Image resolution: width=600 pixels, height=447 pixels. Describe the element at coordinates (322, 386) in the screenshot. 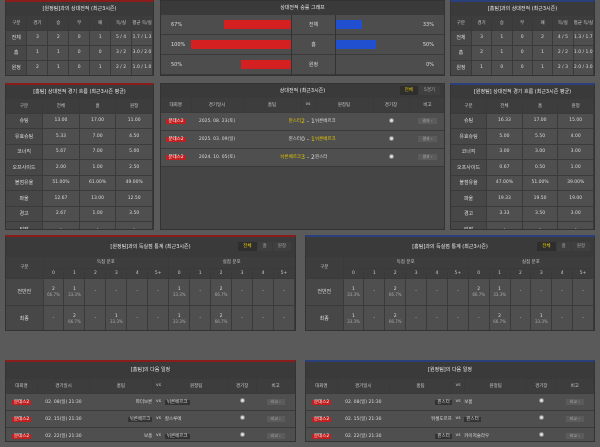

I see `column-header: 대회명` at that location.